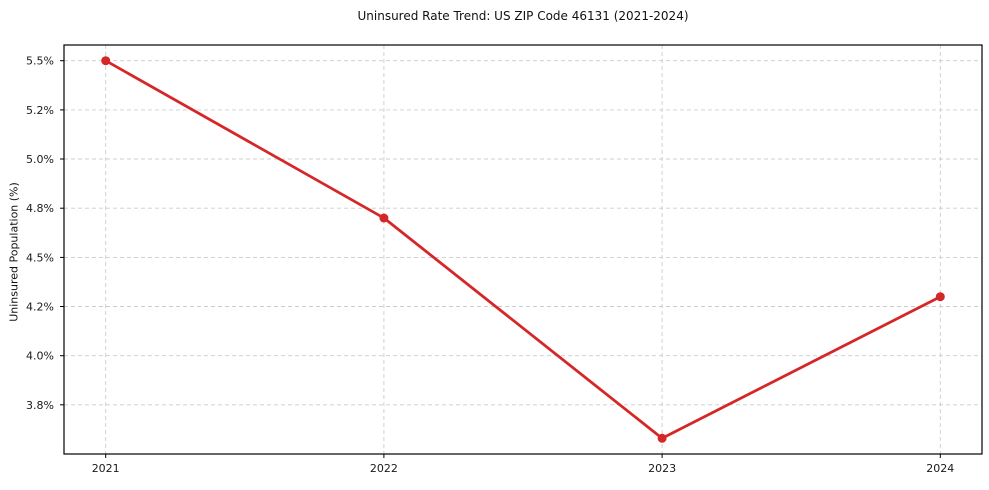 Image resolution: width=989 pixels, height=490 pixels. Describe the element at coordinates (40, 257) in the screenshot. I see `y-tick-label: 4.5%` at that location.